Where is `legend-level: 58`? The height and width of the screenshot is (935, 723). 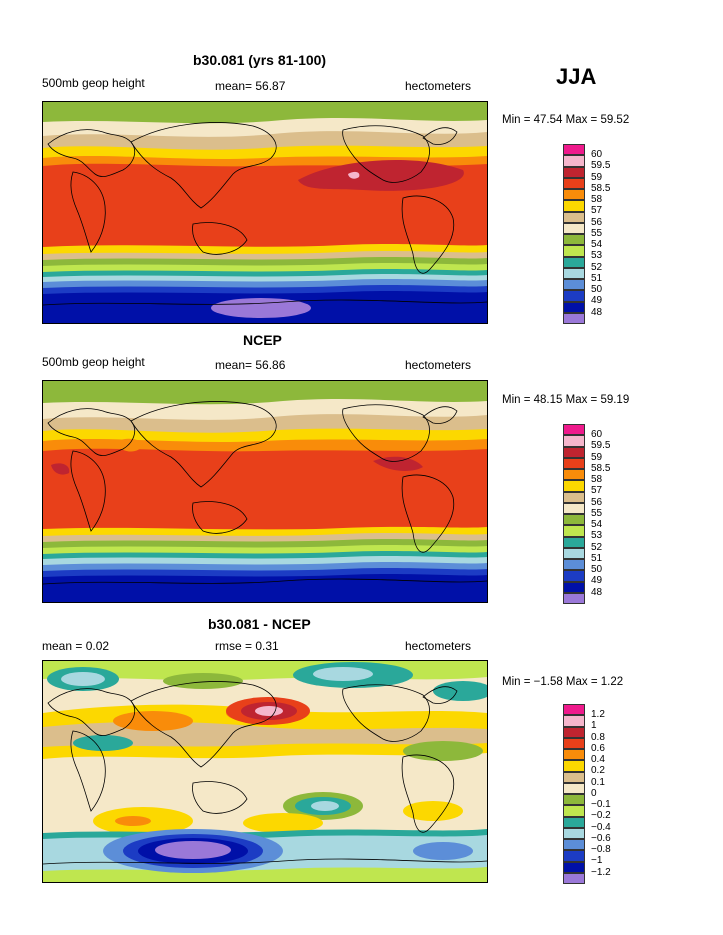
legend-level: 58 is located at coordinates (597, 199).